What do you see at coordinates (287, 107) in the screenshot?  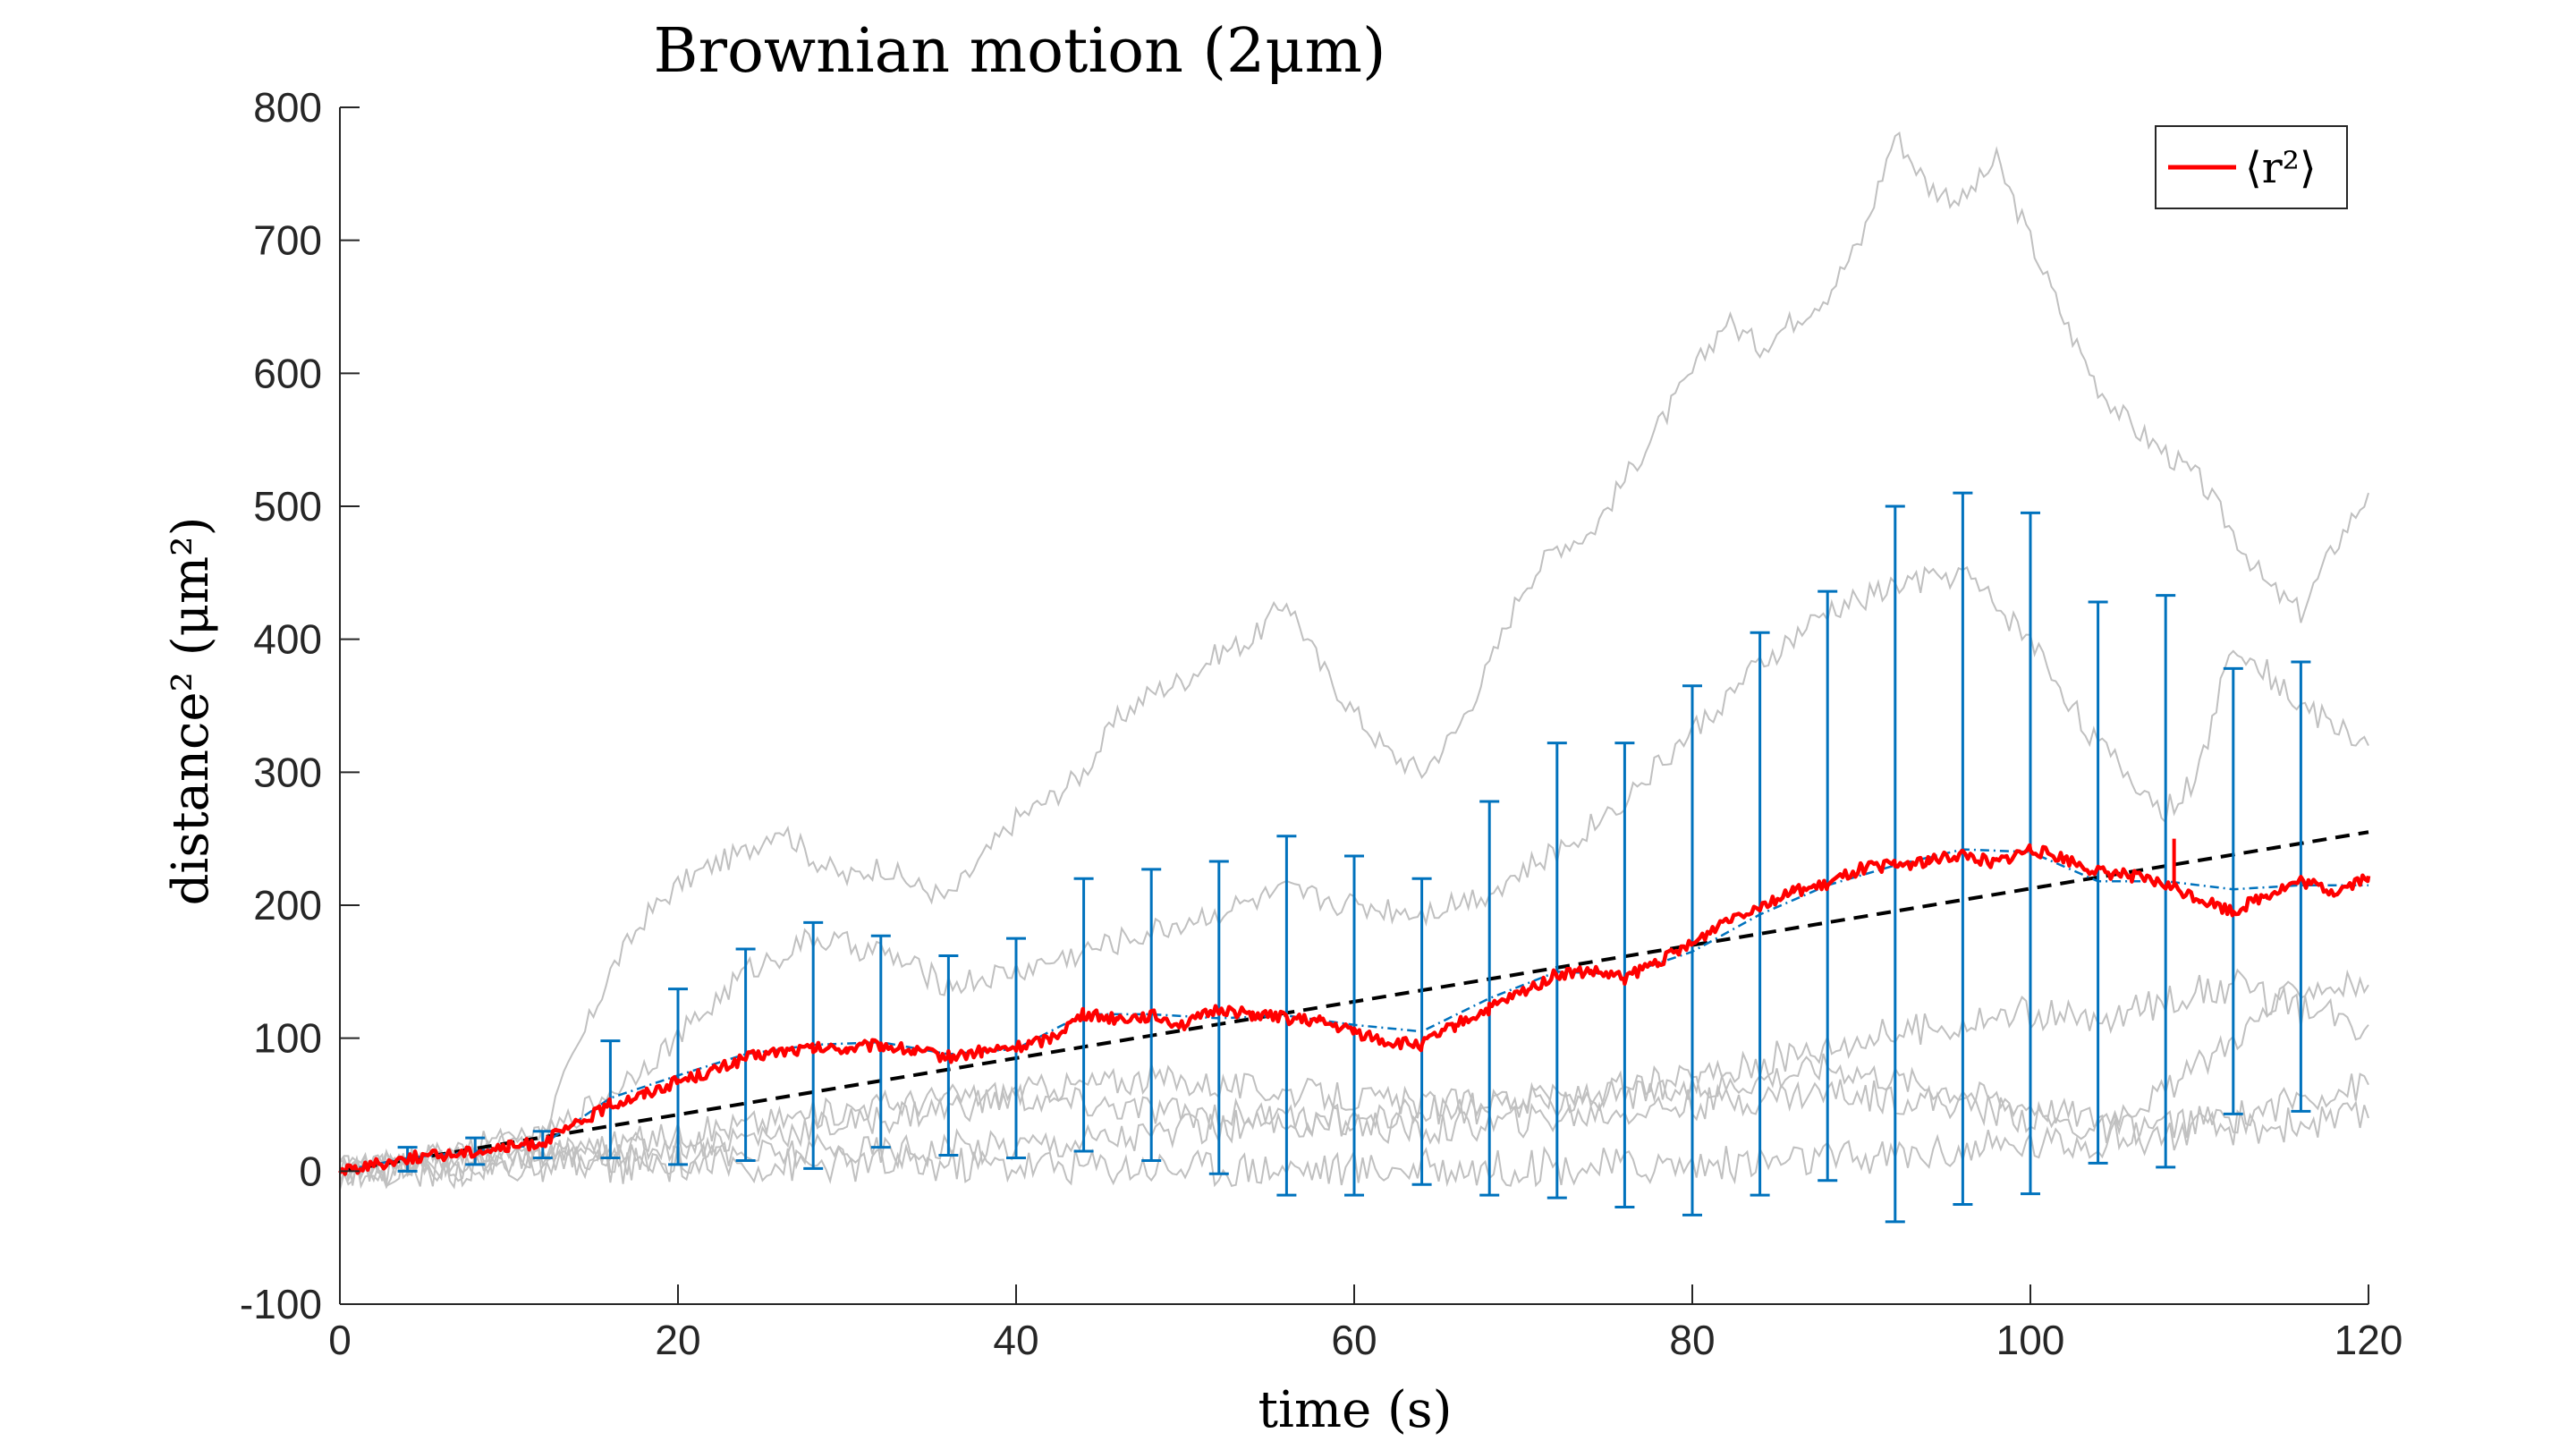 I see `y-tick-label-800: 800` at bounding box center [287, 107].